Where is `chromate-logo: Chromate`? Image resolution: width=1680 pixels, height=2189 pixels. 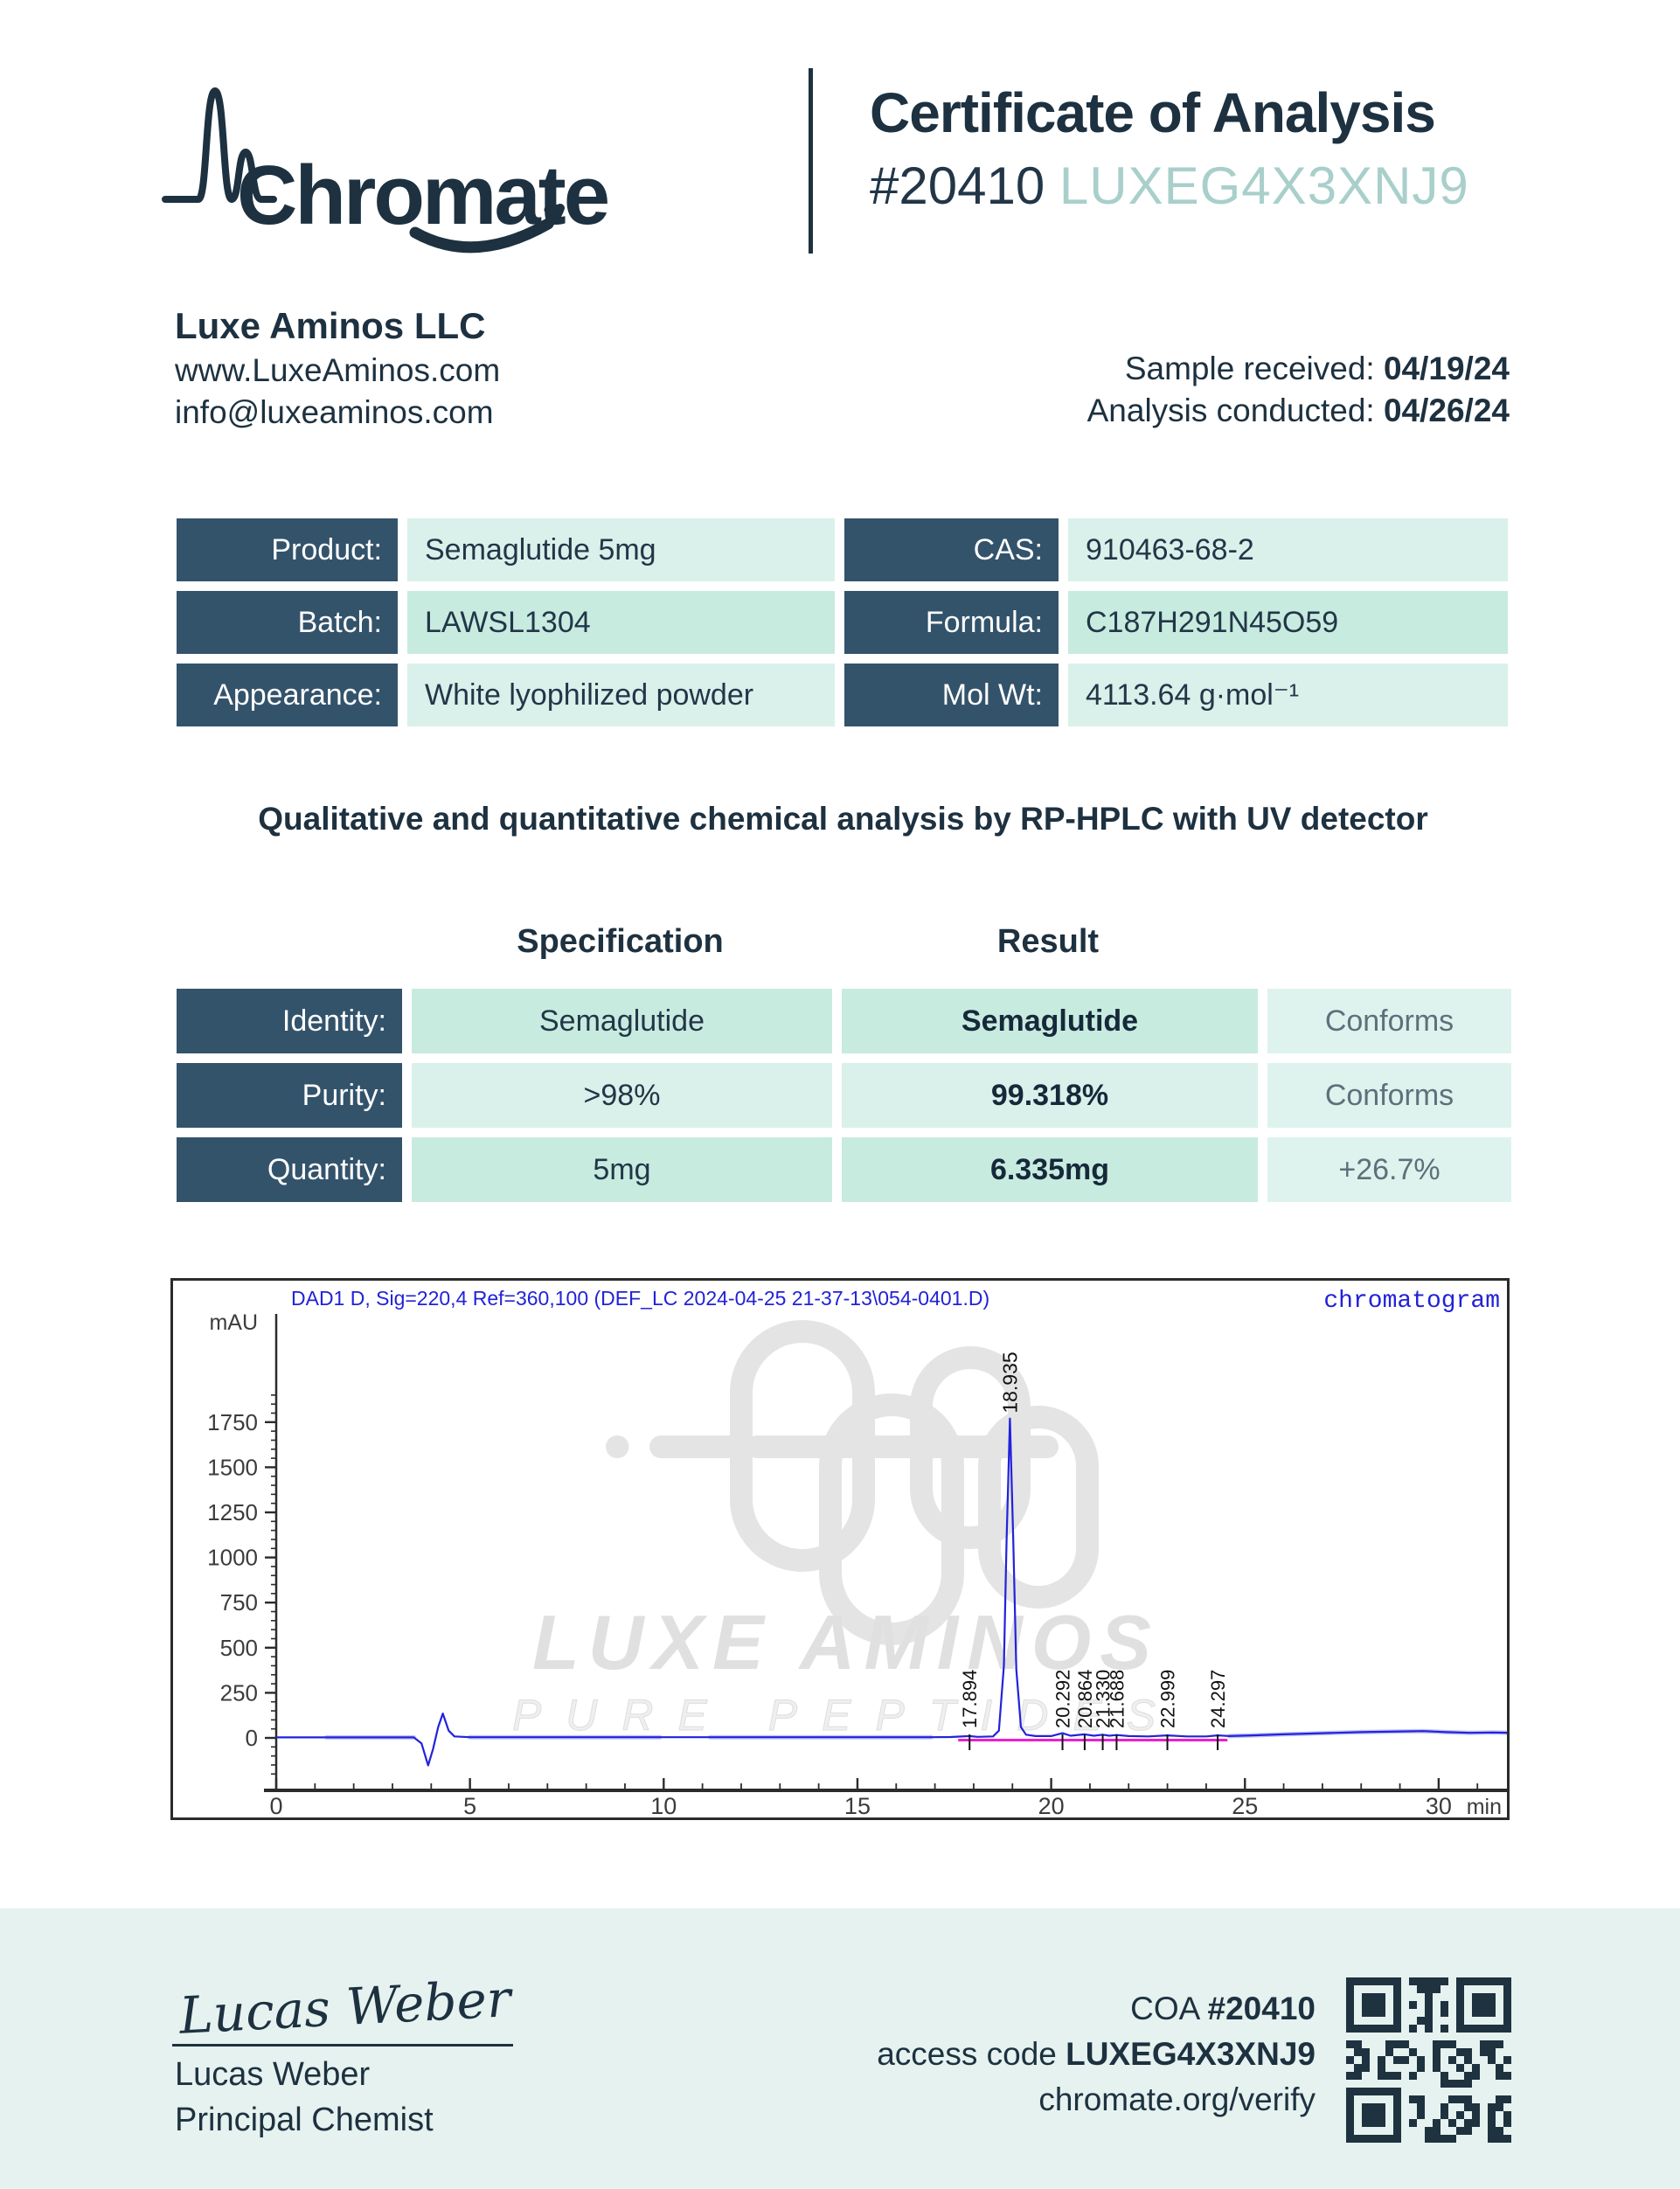
chromate-logo: Chromate is located at coordinates (386, 170).